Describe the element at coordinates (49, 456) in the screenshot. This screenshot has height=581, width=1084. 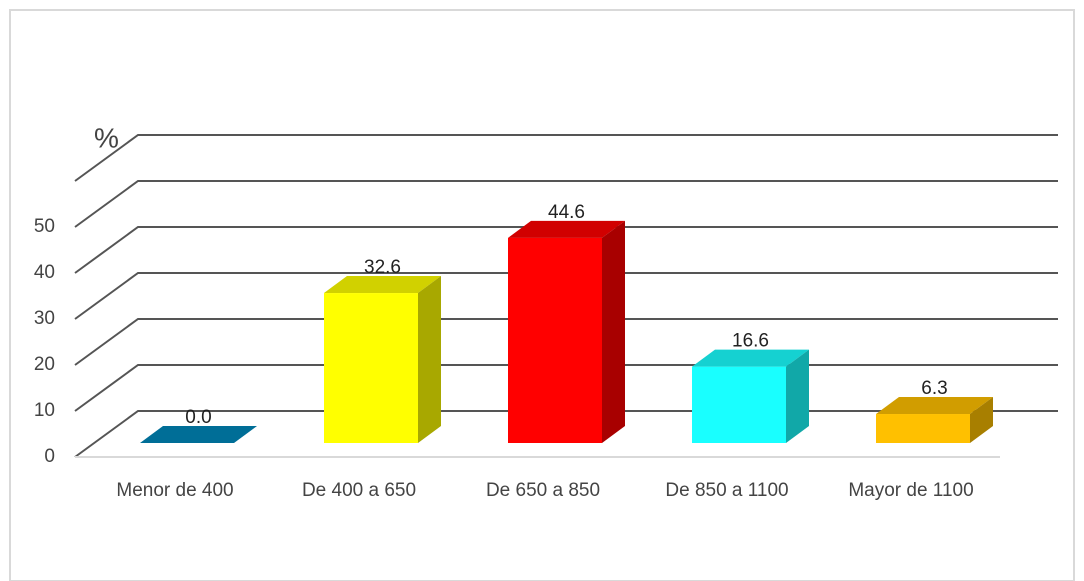
I see `y-tick-label: 0` at that location.